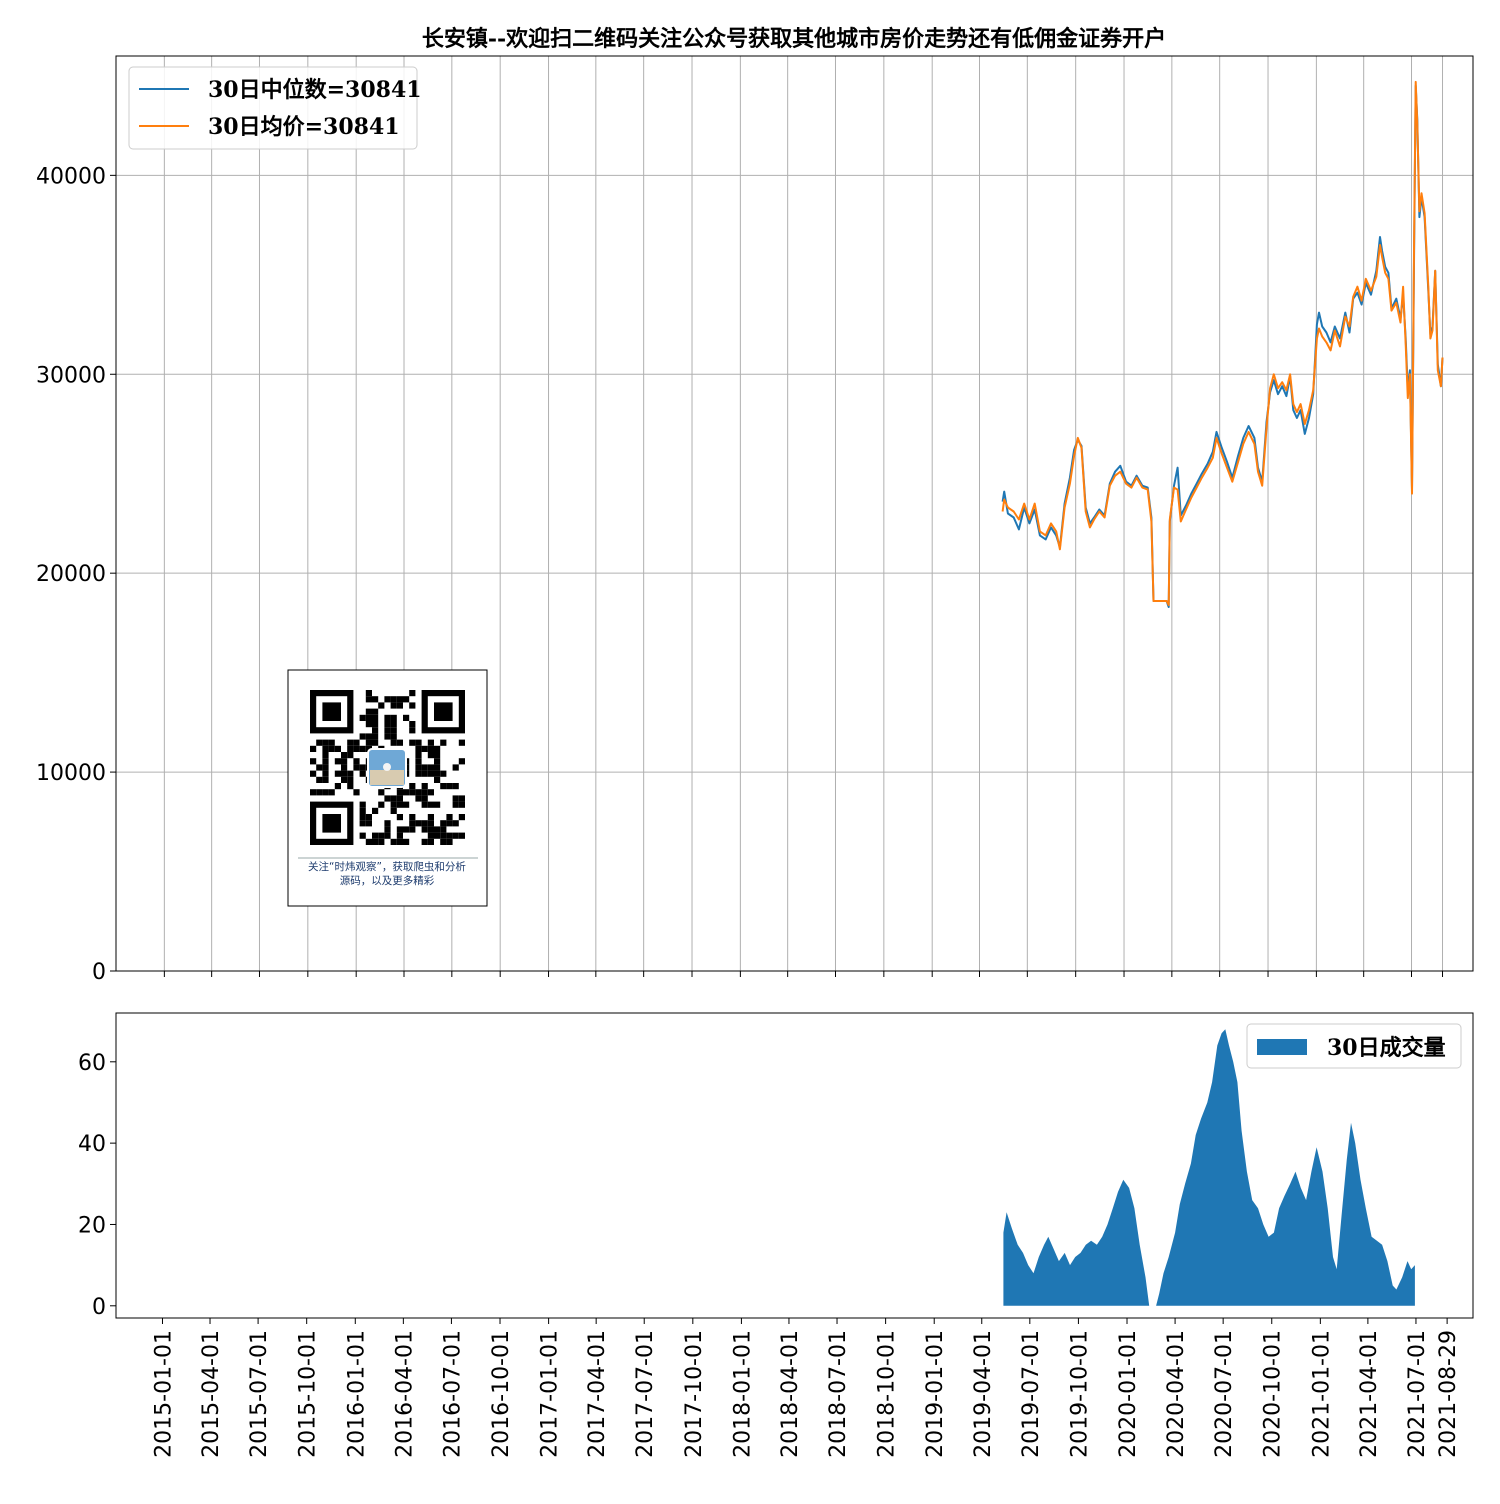 The height and width of the screenshot is (1504, 1500). What do you see at coordinates (273, 108) in the screenshot?
I see `top-legend-box` at bounding box center [273, 108].